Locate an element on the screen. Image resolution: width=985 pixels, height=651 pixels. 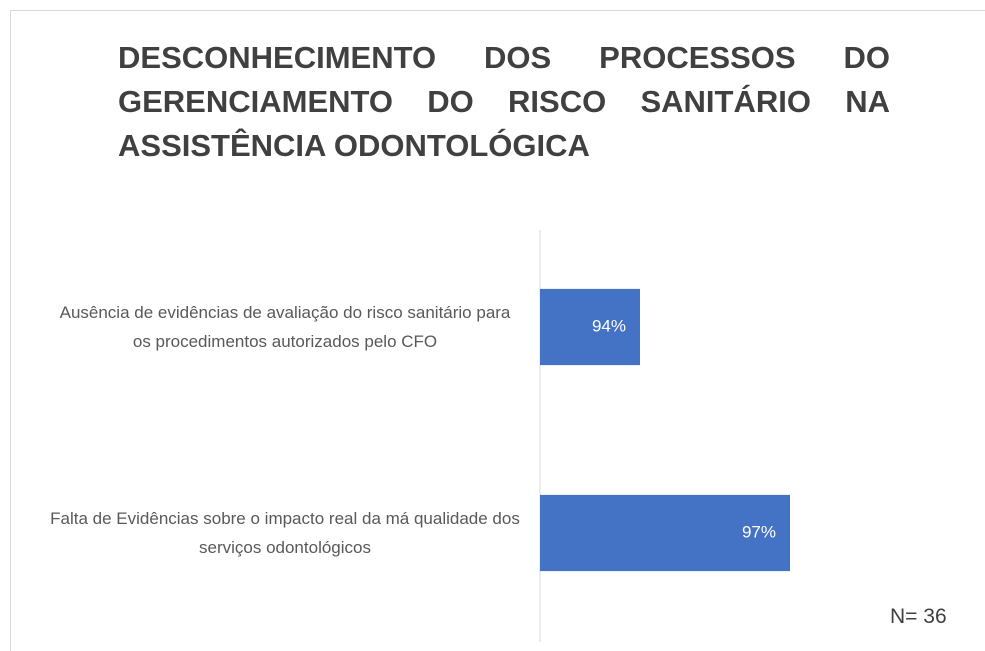
annotation: N= 36 is located at coordinates (918, 616).